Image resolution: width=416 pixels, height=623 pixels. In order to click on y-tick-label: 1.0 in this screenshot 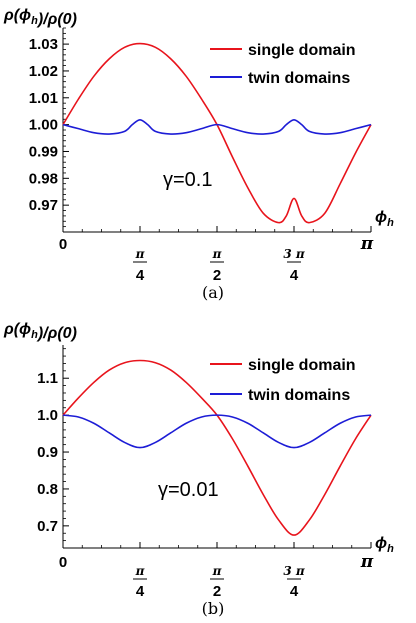, I will do `click(47, 415)`.